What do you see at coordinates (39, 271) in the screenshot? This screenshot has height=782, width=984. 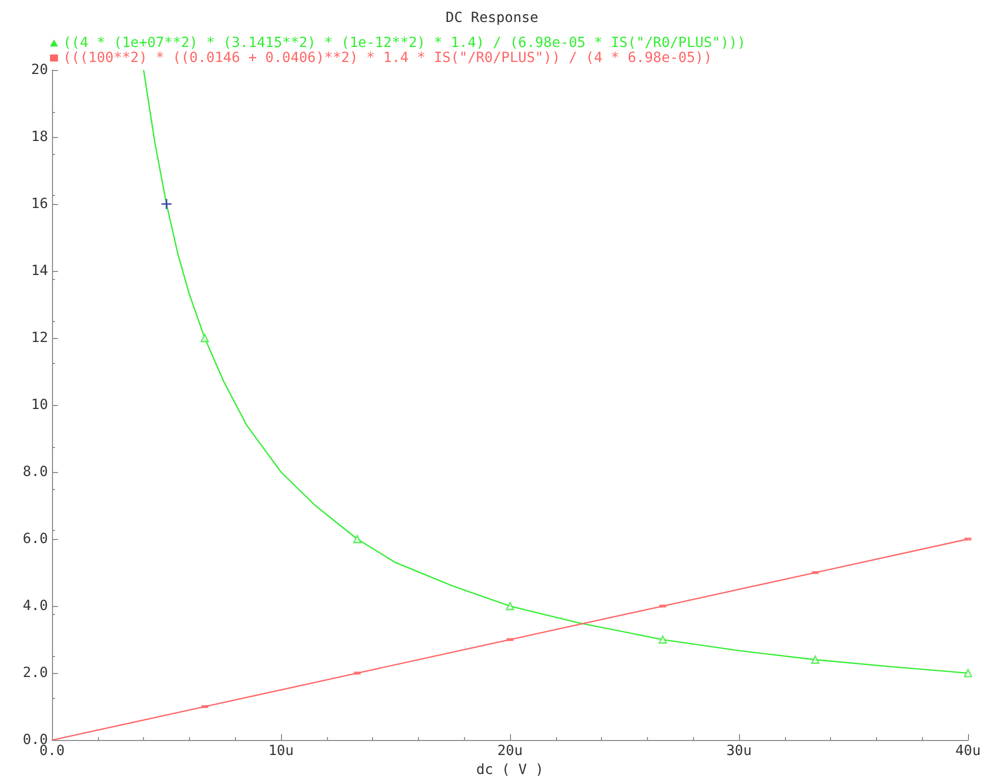 I see `y-tick-label: 14` at bounding box center [39, 271].